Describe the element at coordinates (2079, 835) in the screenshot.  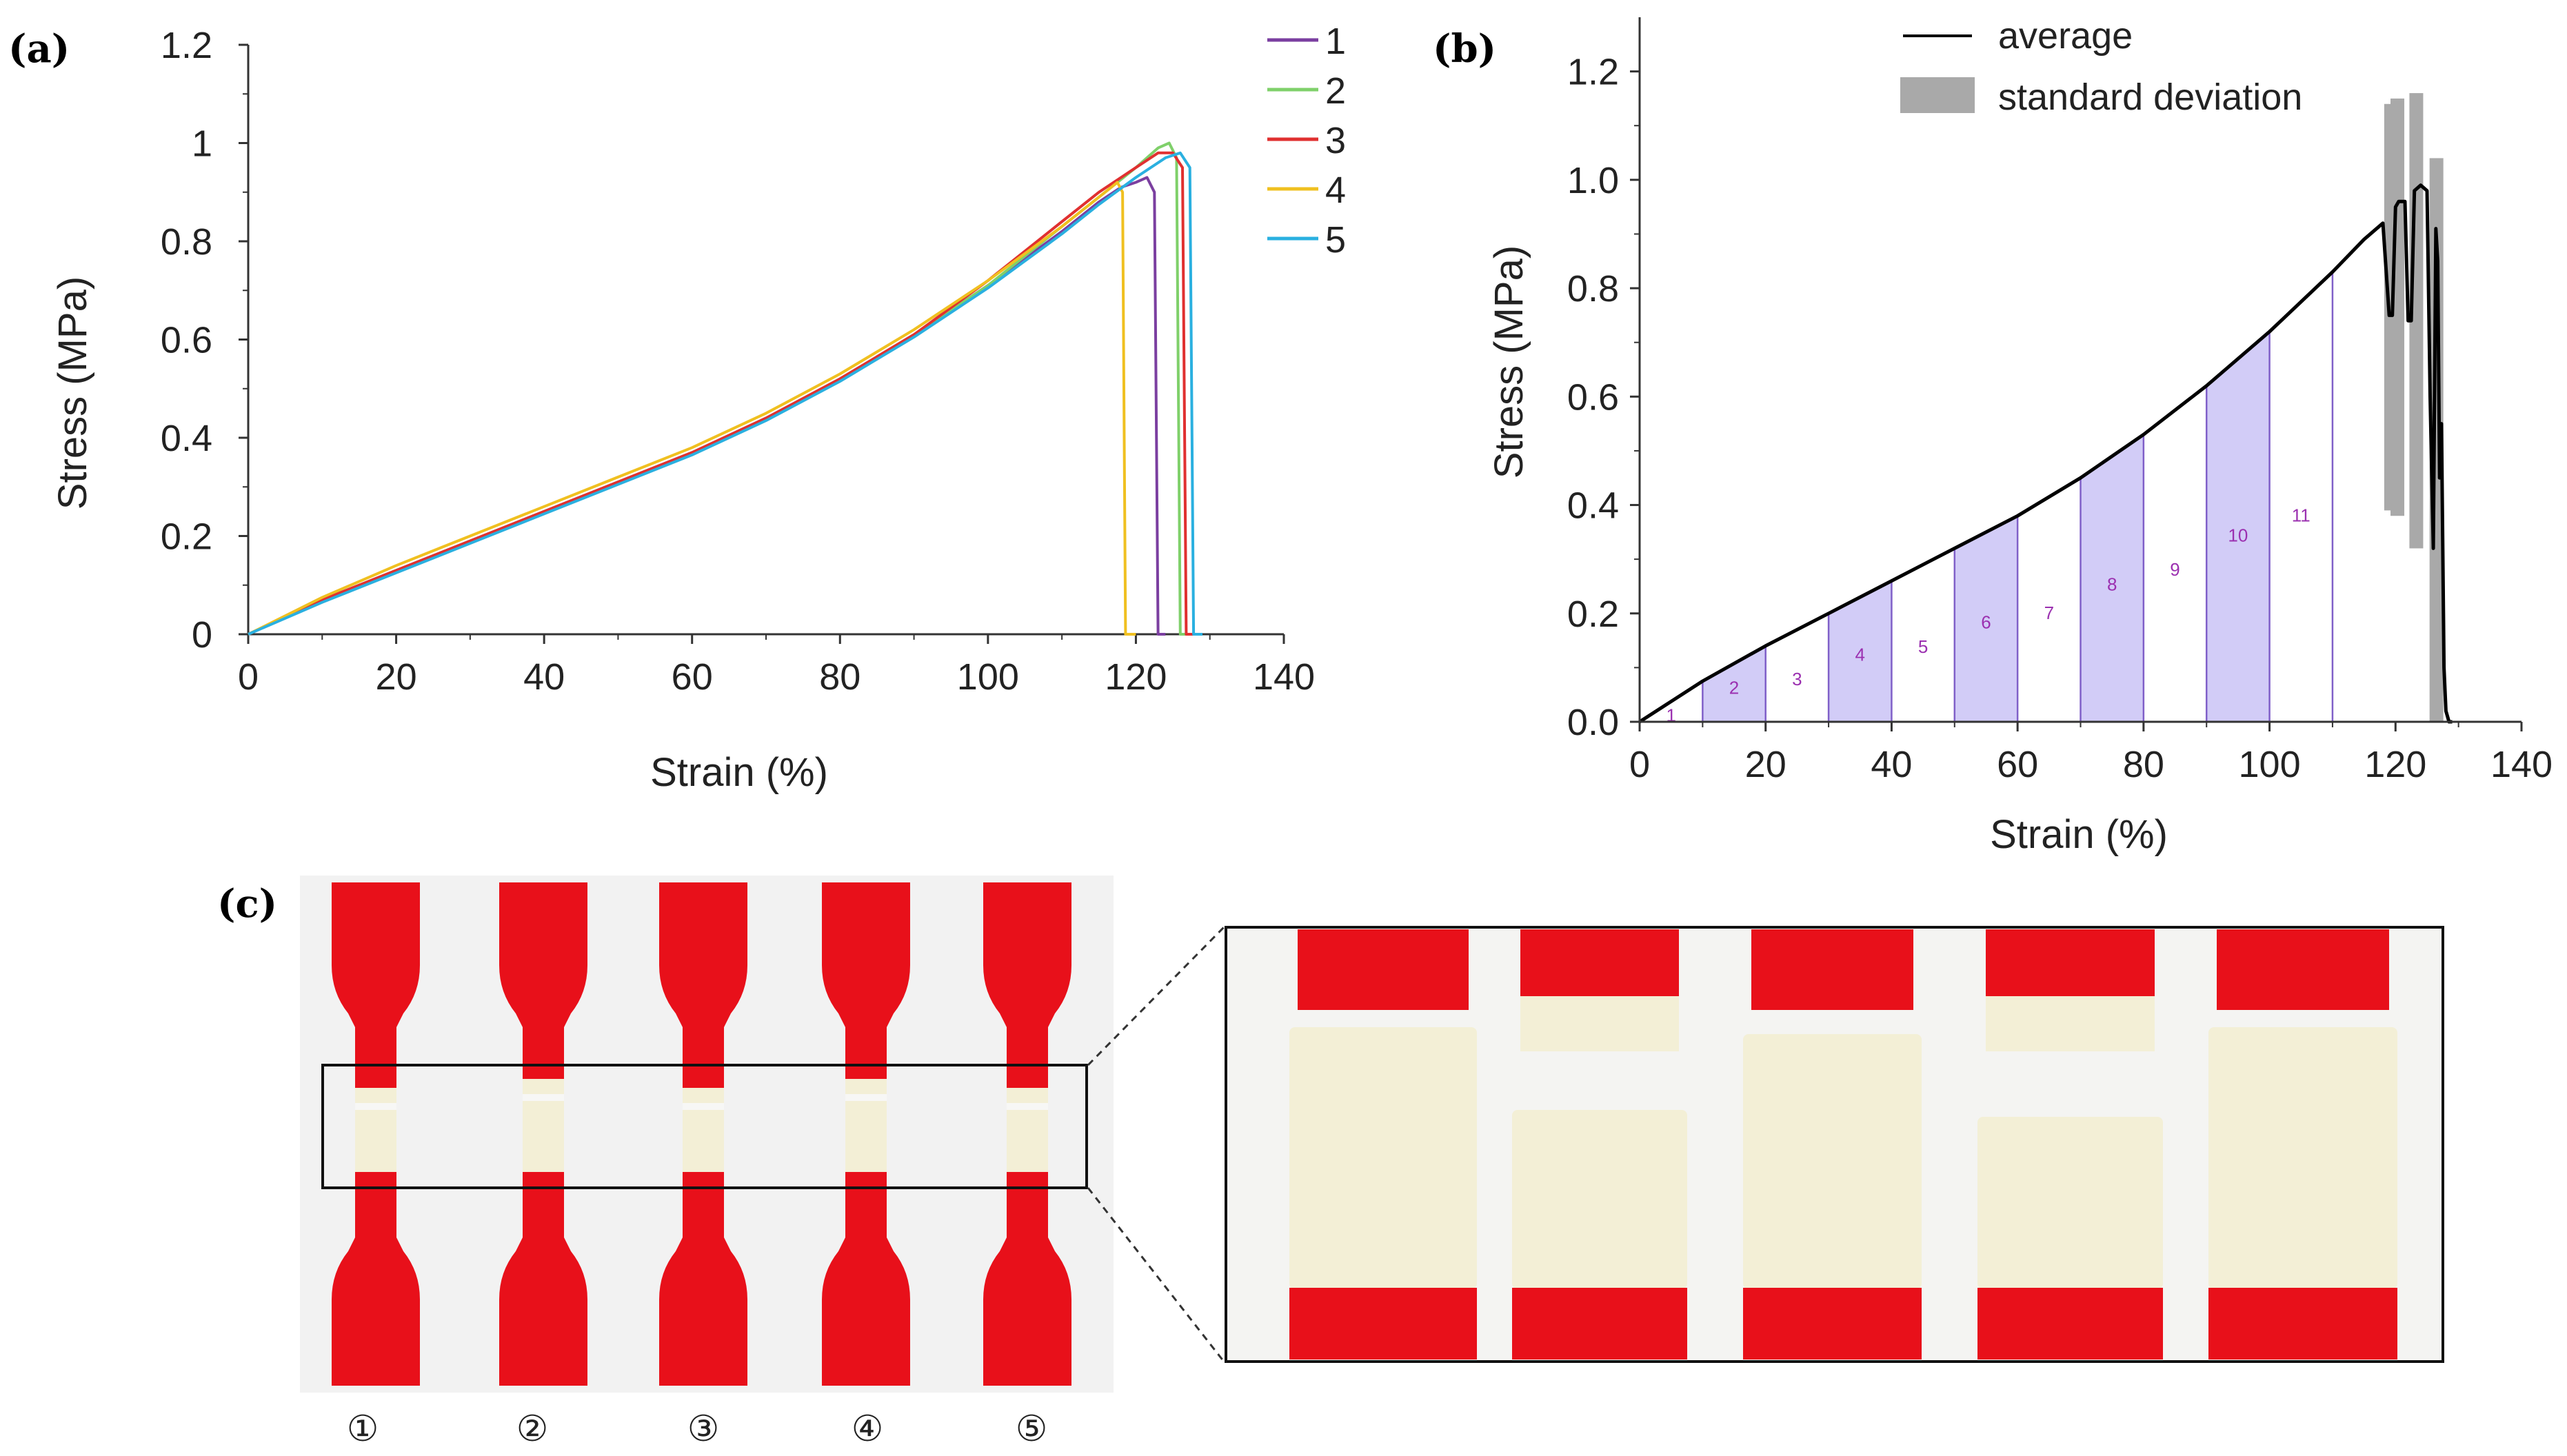
I see `chart-b-x-axis-title: Strain (%)` at that location.